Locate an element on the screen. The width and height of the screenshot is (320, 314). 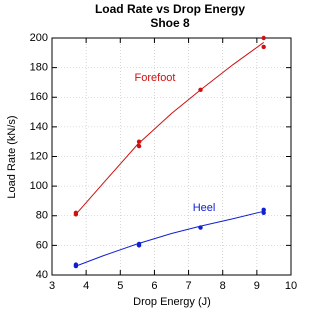
y-tick-label: 100 is located at coordinates (39, 186).